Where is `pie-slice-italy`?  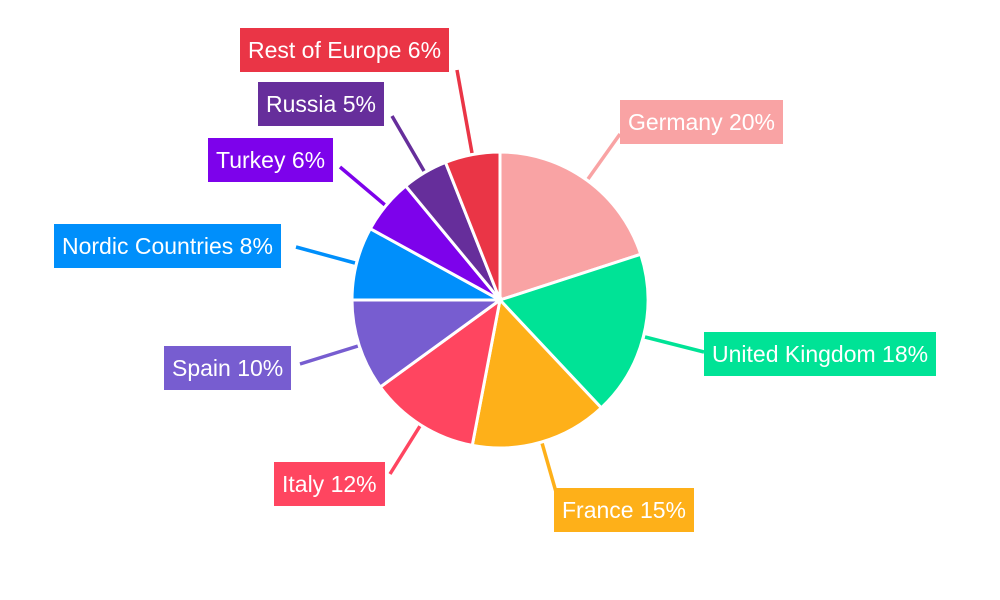
pie-slice-italy is located at coordinates (440, 372).